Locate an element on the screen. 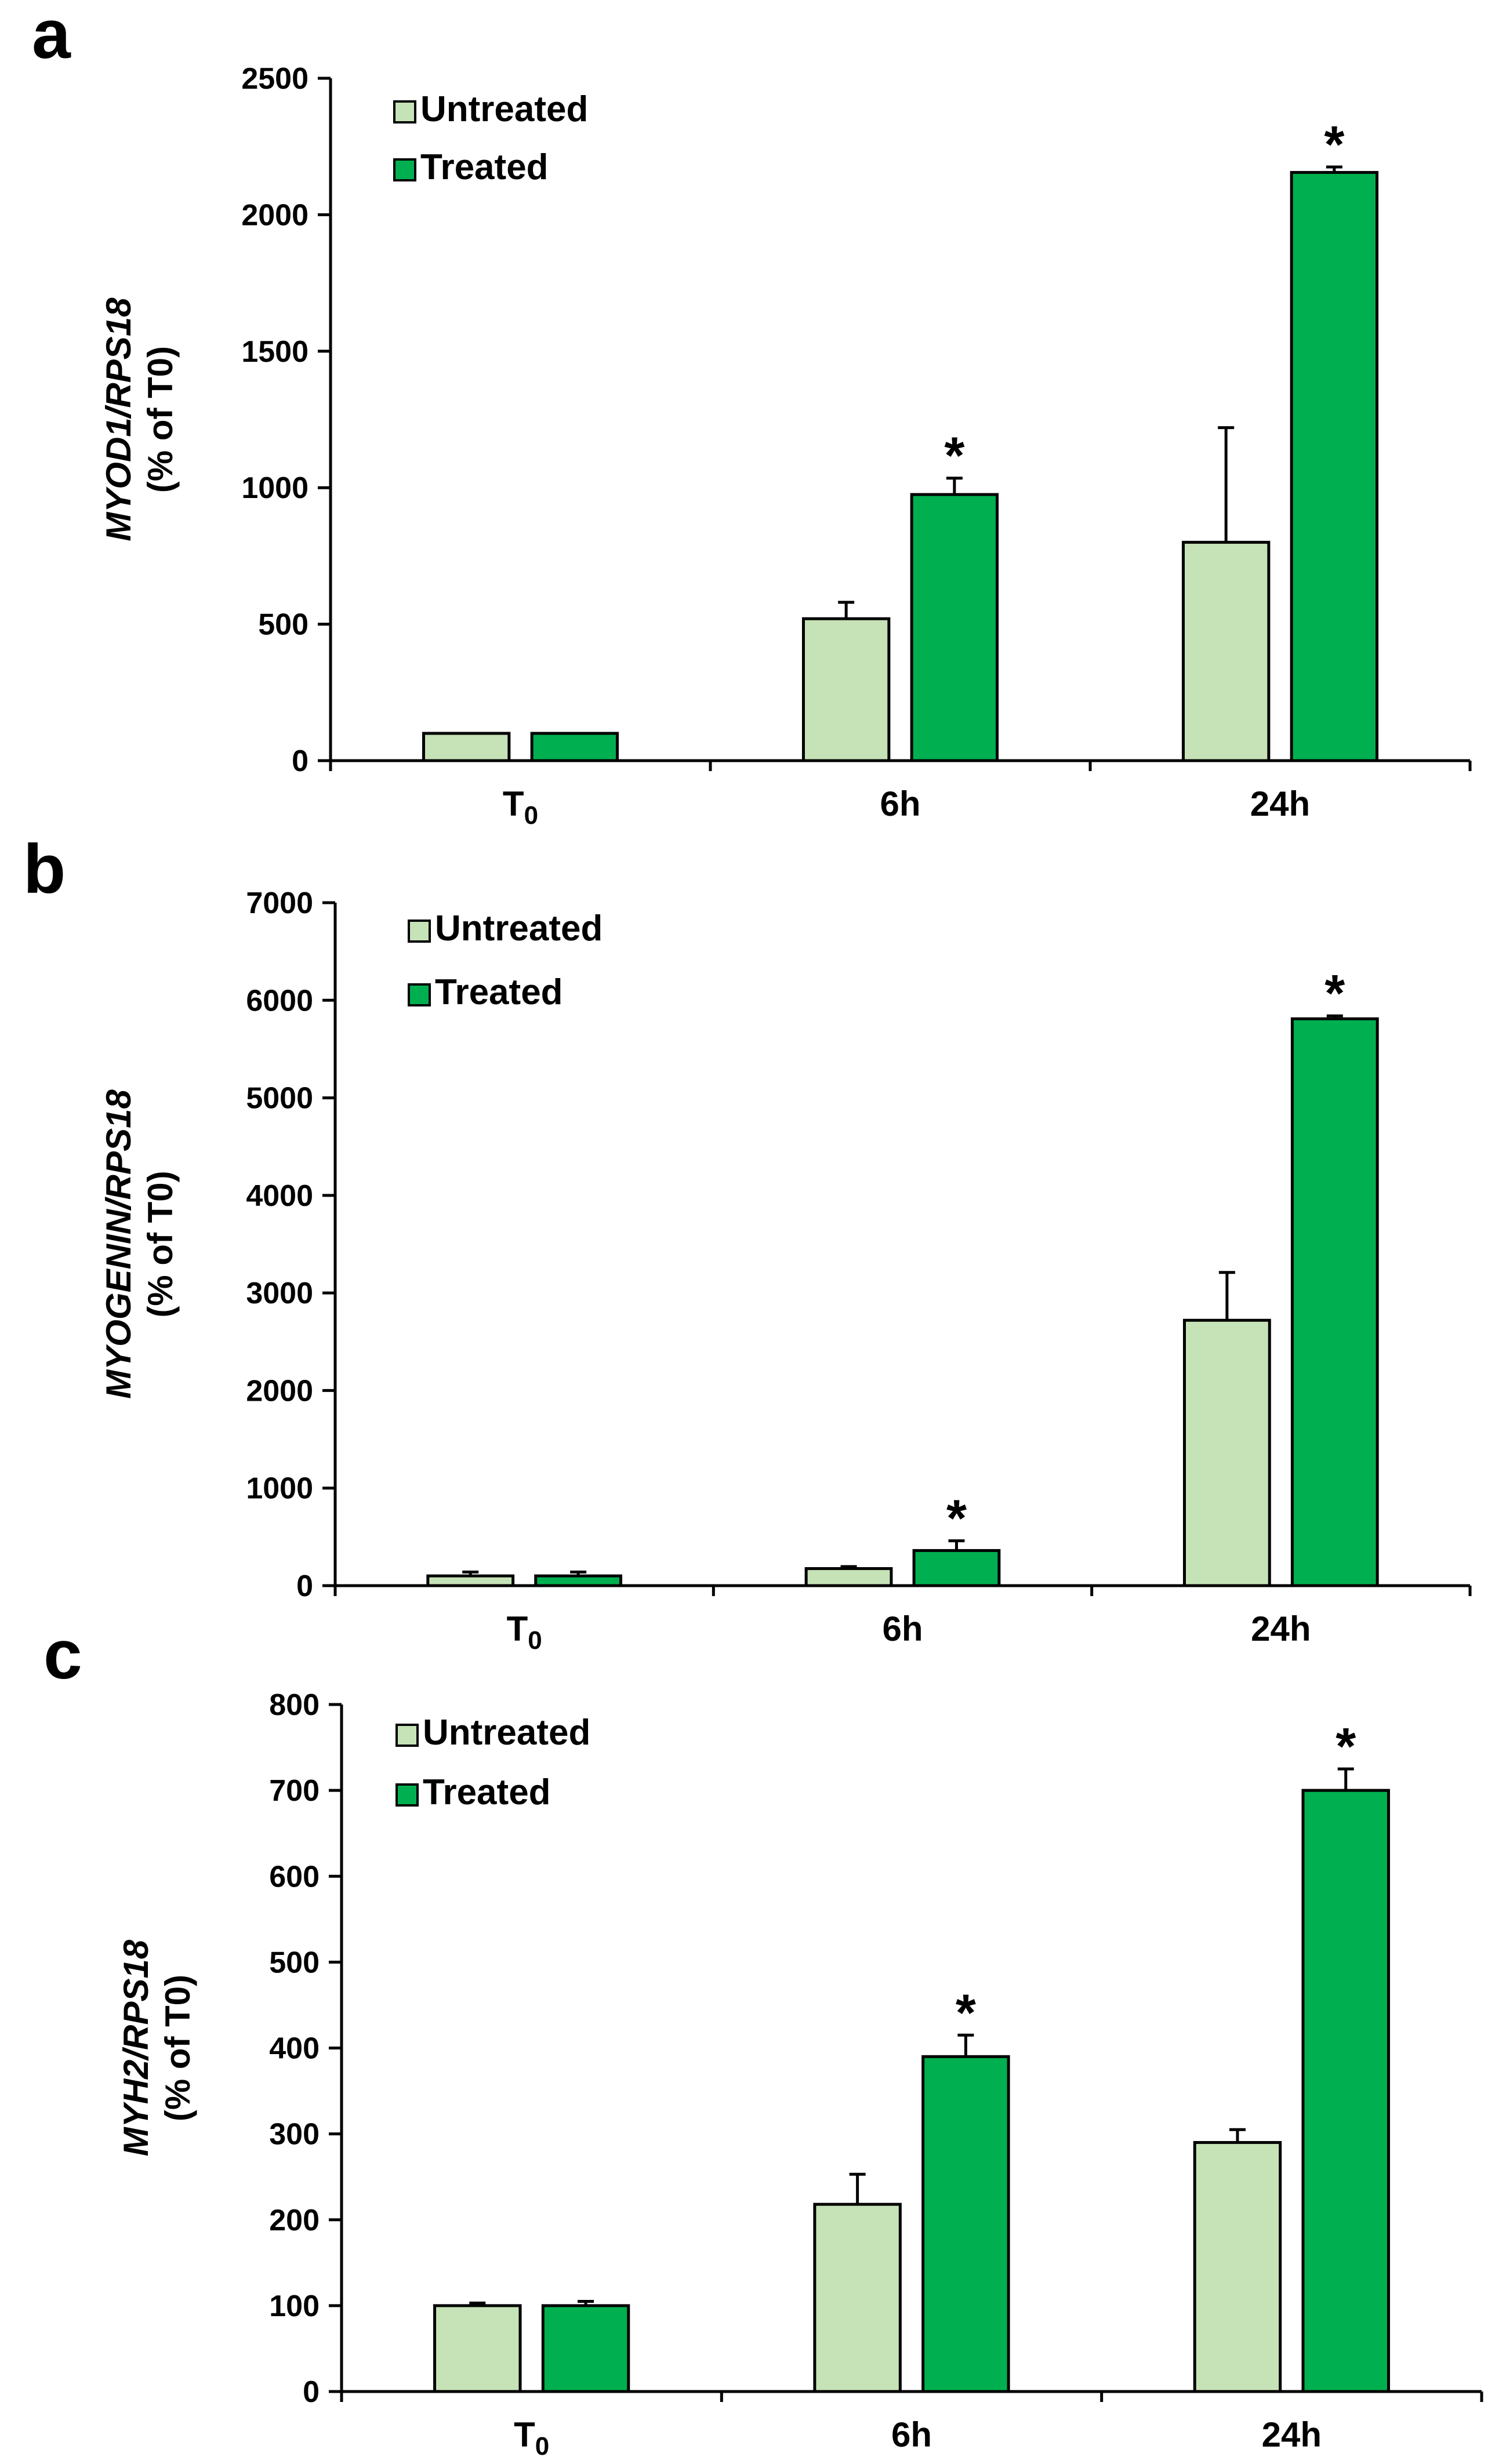  y-tick-label: 400 is located at coordinates (294, 2049).